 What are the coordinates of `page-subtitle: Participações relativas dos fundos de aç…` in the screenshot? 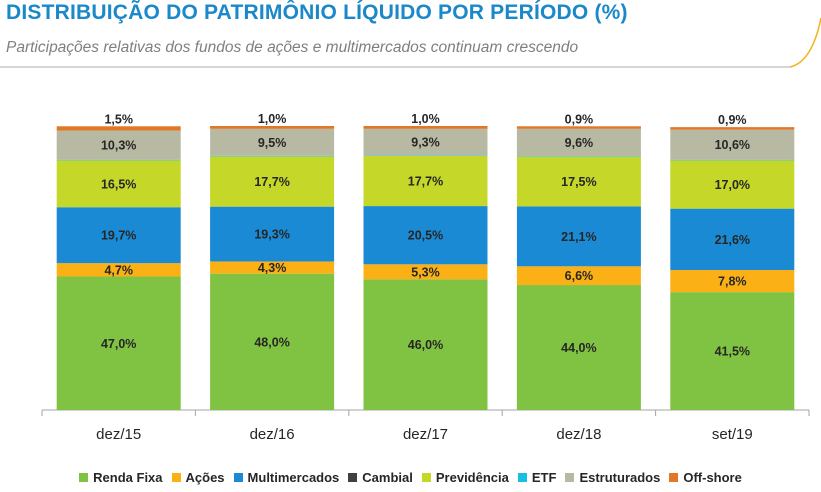 It's located at (292, 47).